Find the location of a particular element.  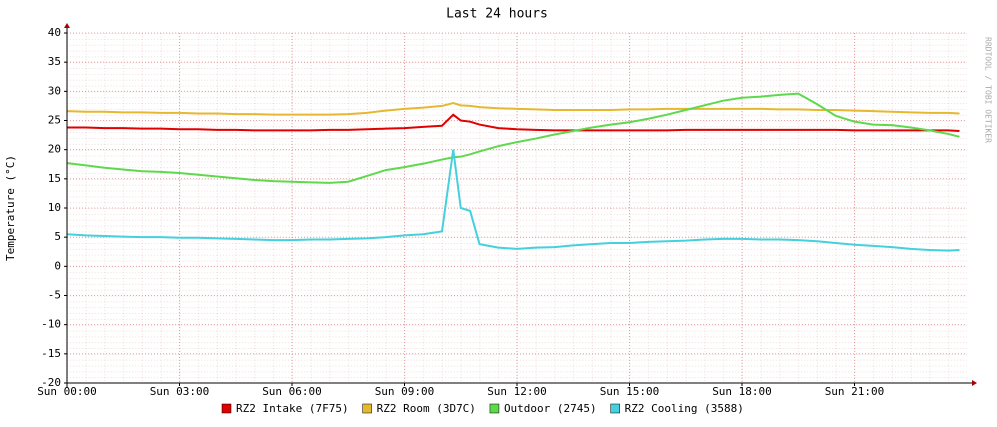

y-axis-label: Temperature (°C) is located at coordinates (10, 208).